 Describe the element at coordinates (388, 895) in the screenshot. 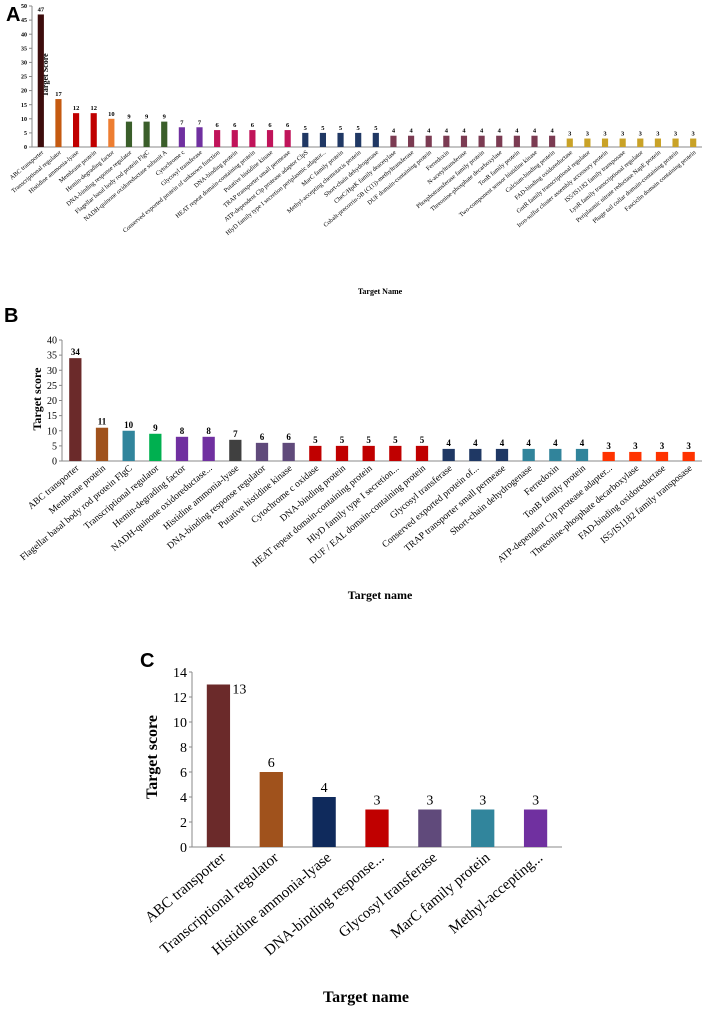

I see `category-label: Glycosyl transferase` at that location.